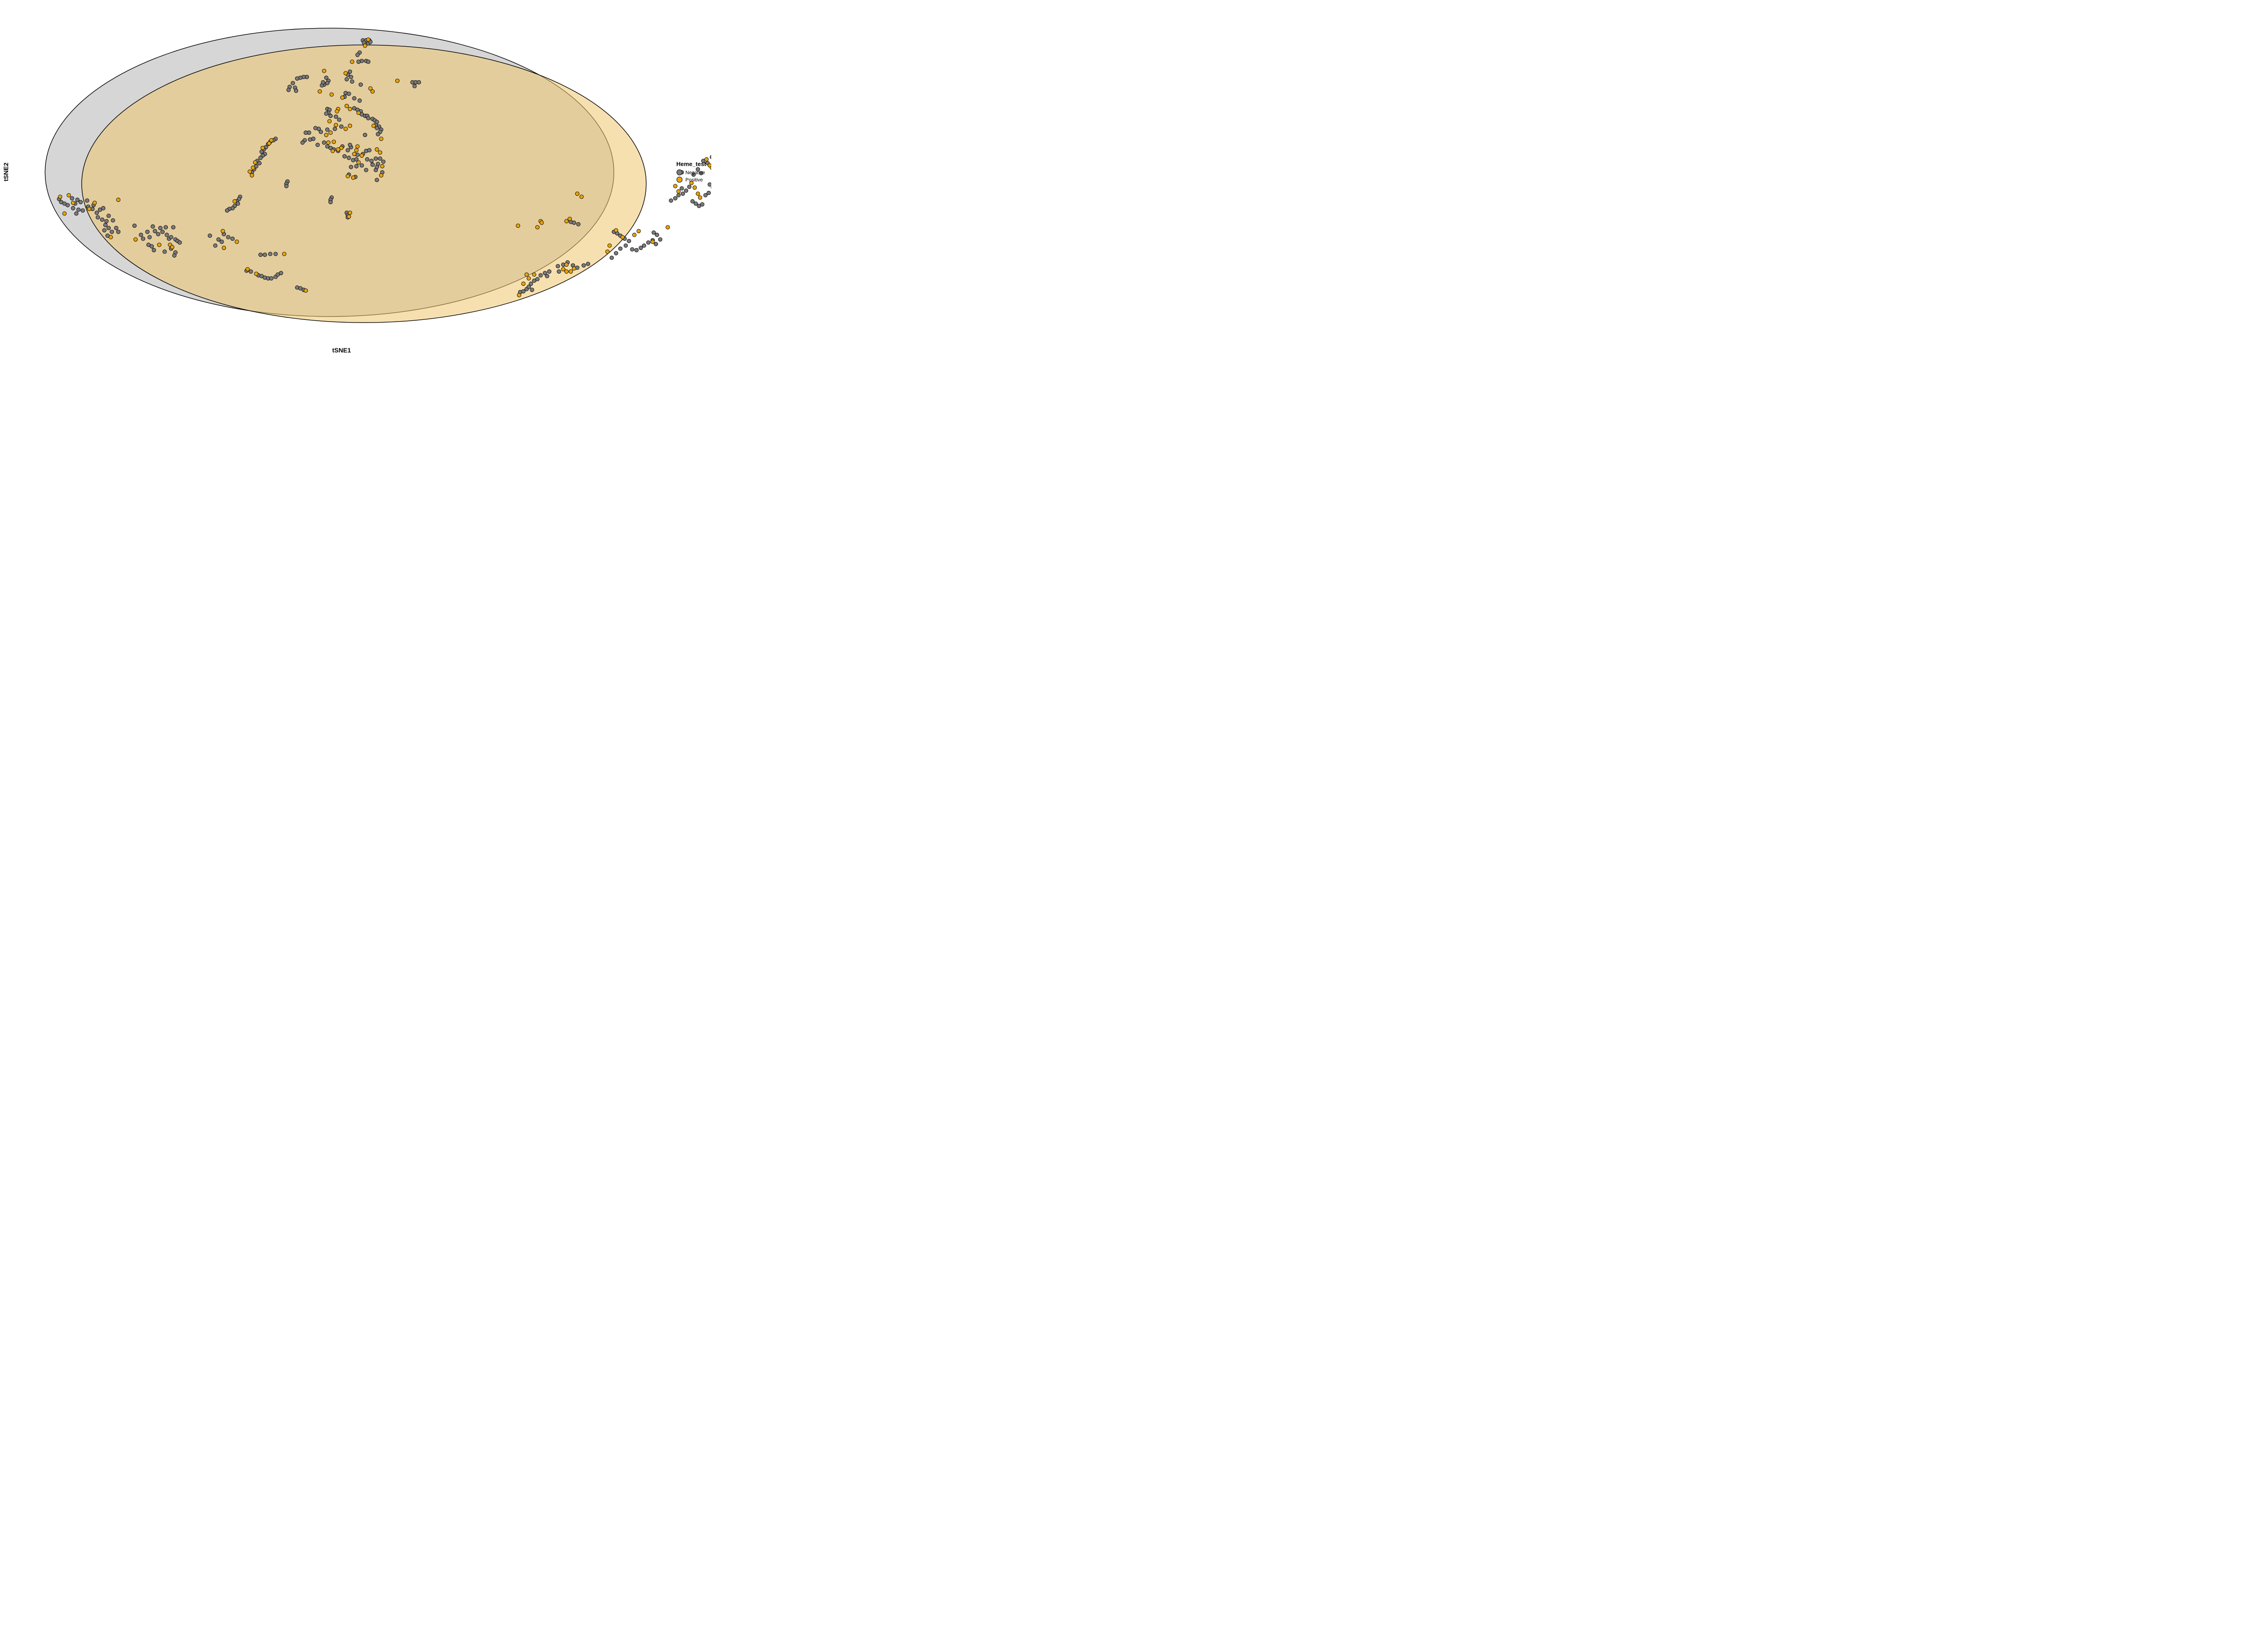 This screenshot has height=1633, width=2268. Describe the element at coordinates (691, 164) in the screenshot. I see `legend-title: Heme_test` at that location.